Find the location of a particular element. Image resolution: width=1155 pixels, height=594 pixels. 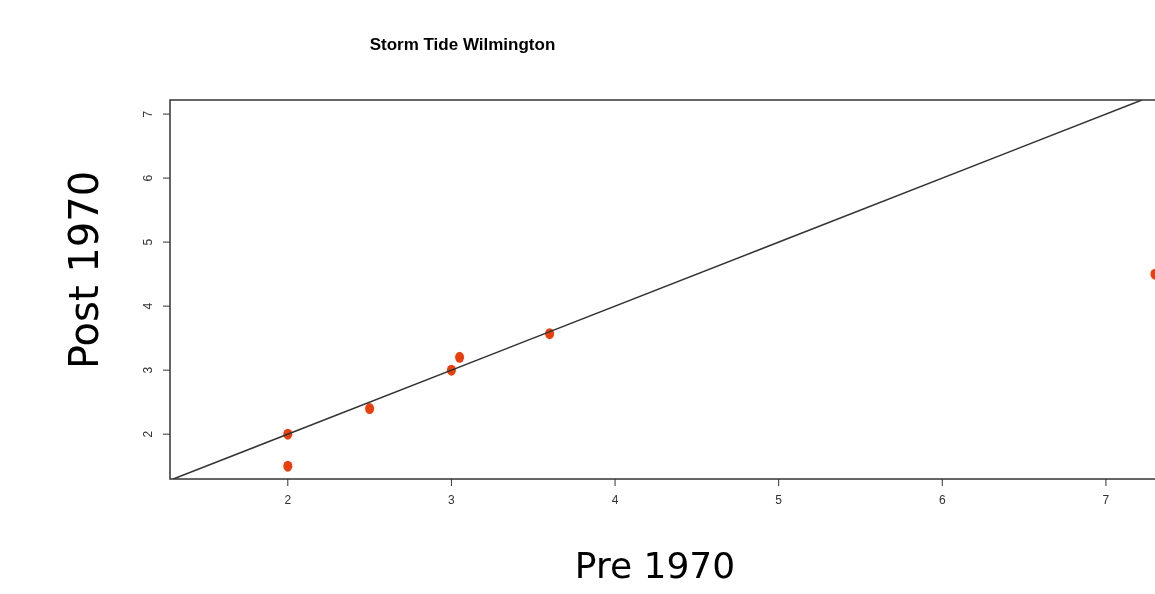

y-tick-label: 2 is located at coordinates (148, 434).